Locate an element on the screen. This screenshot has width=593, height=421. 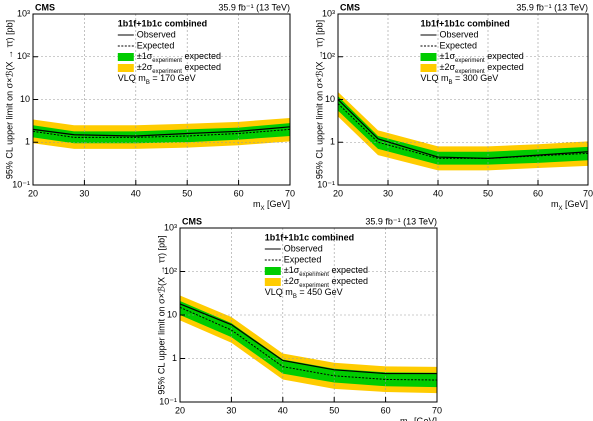
legend-note: VLQ mB = 450 GeV is located at coordinates (304, 293).